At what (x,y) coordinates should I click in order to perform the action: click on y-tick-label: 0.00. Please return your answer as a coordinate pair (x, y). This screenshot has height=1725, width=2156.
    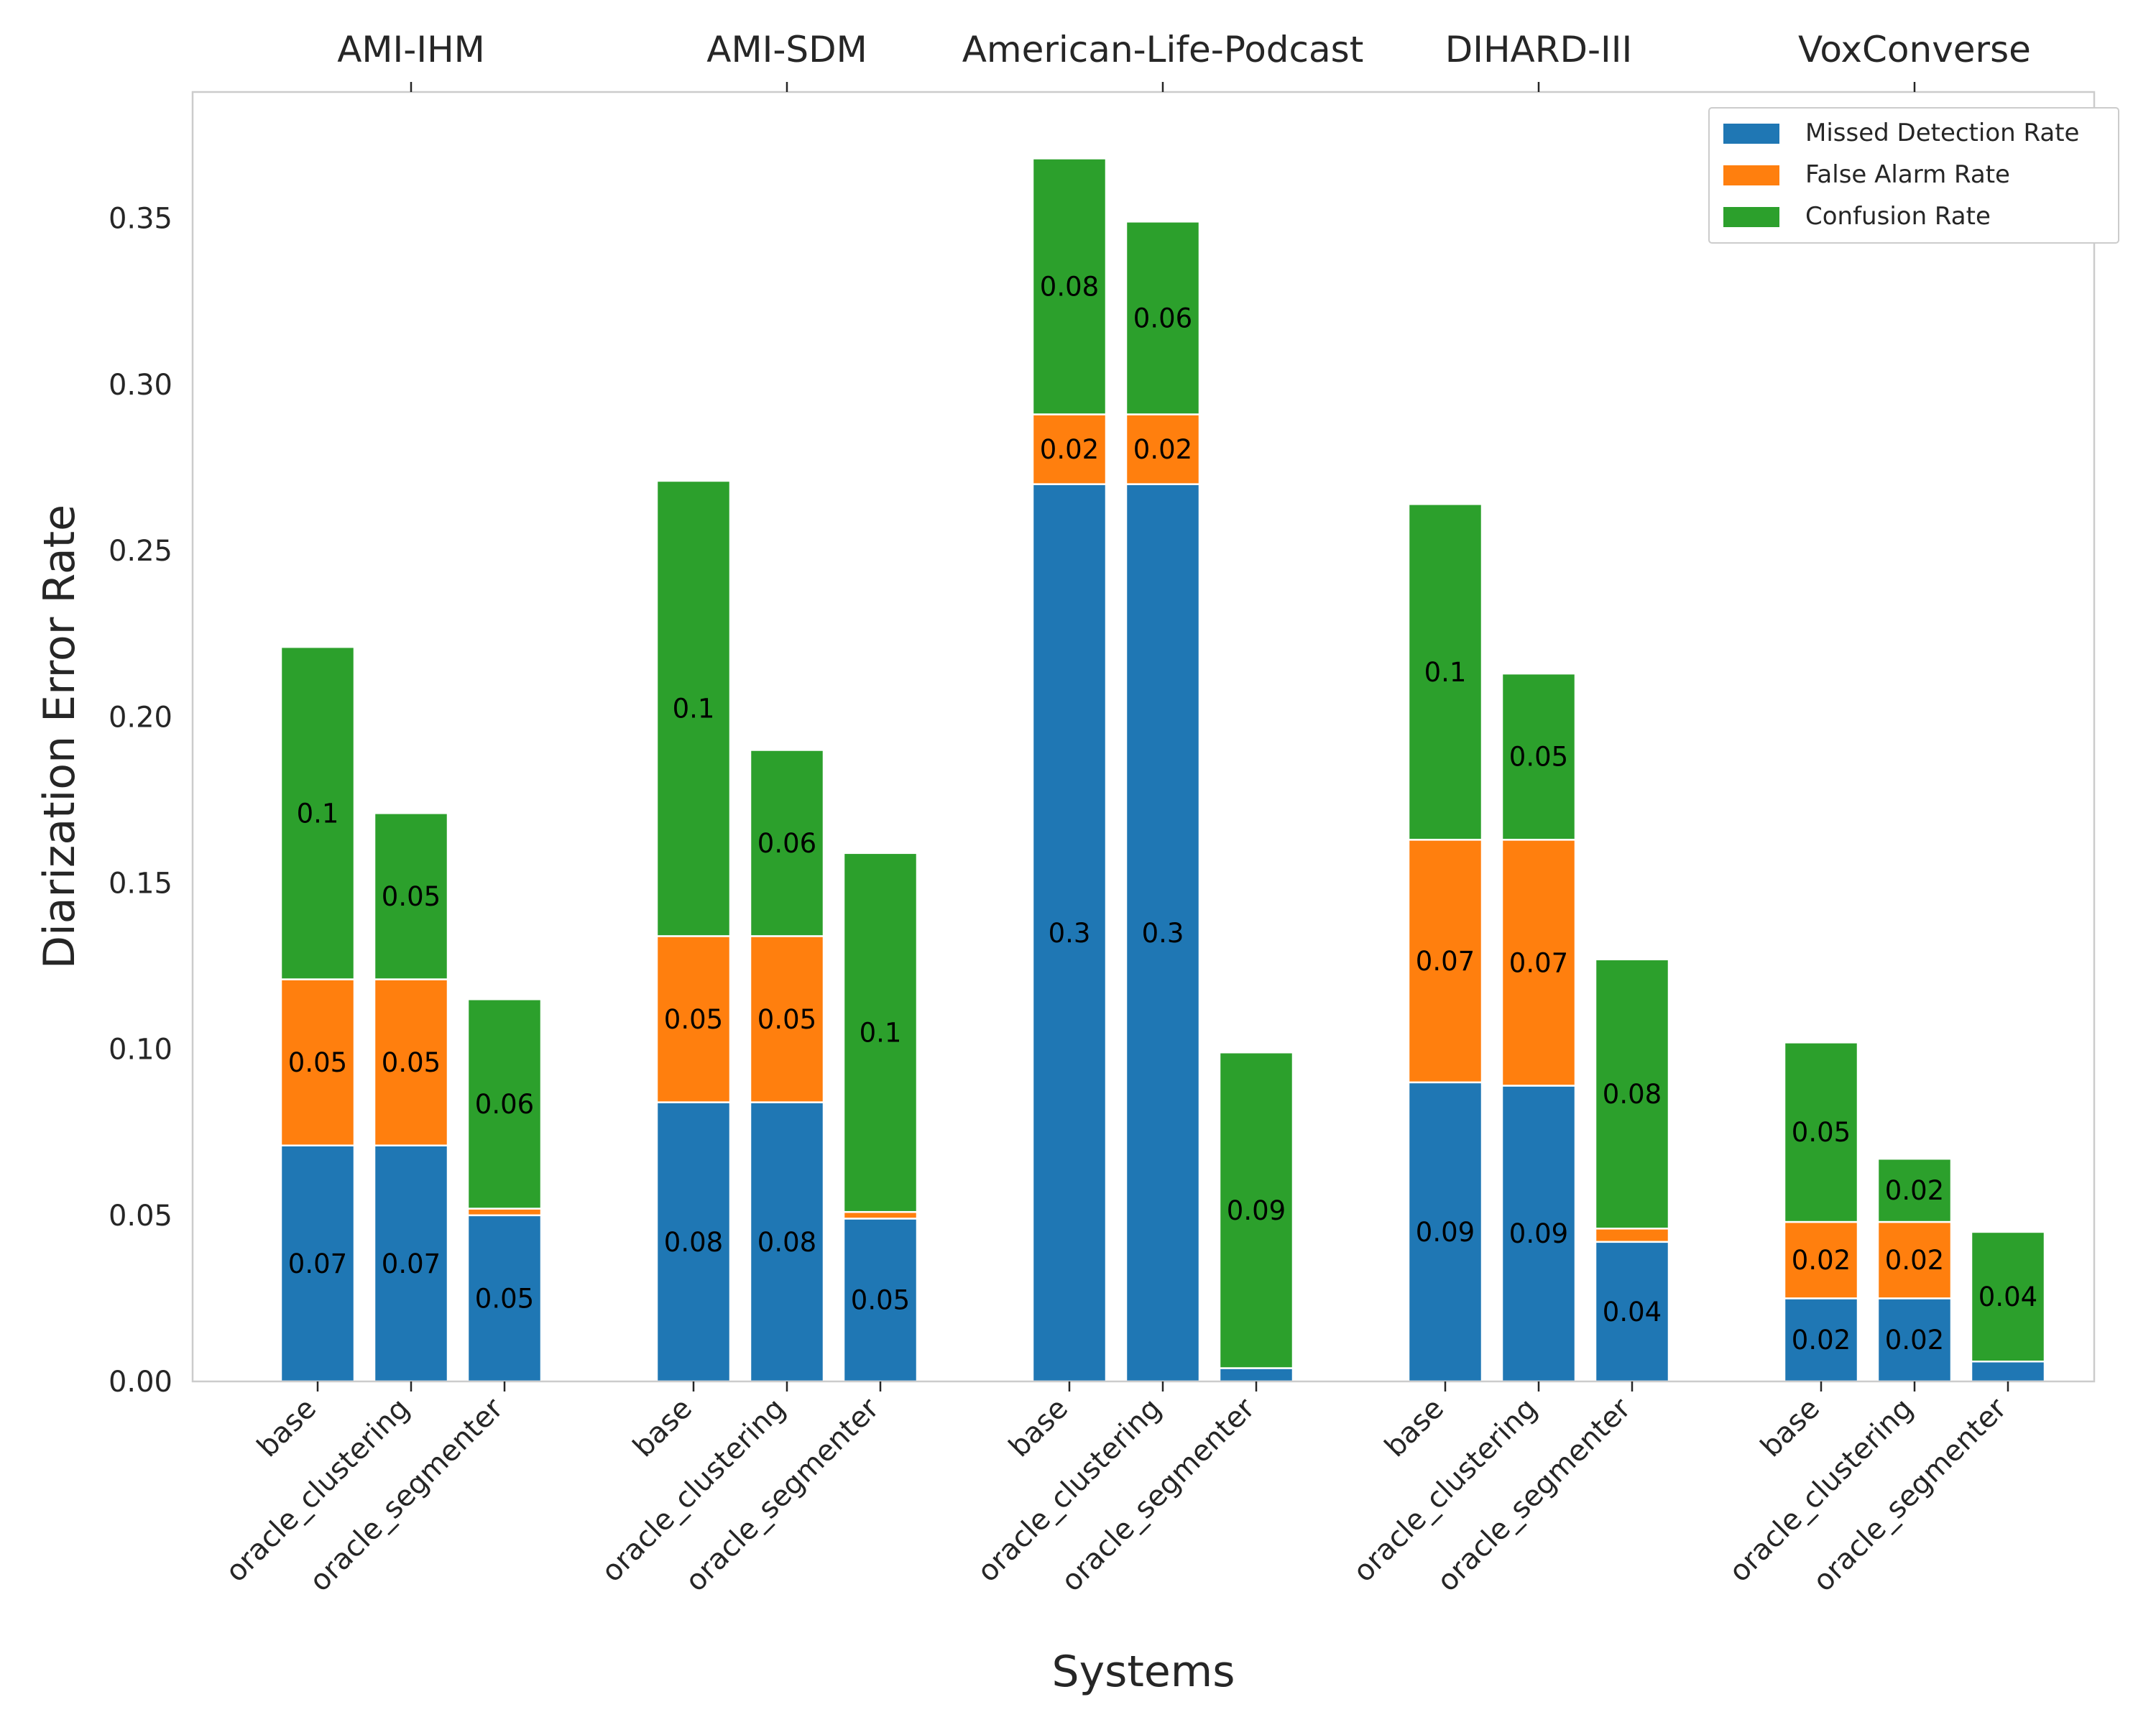
    Looking at the image, I should click on (140, 1382).